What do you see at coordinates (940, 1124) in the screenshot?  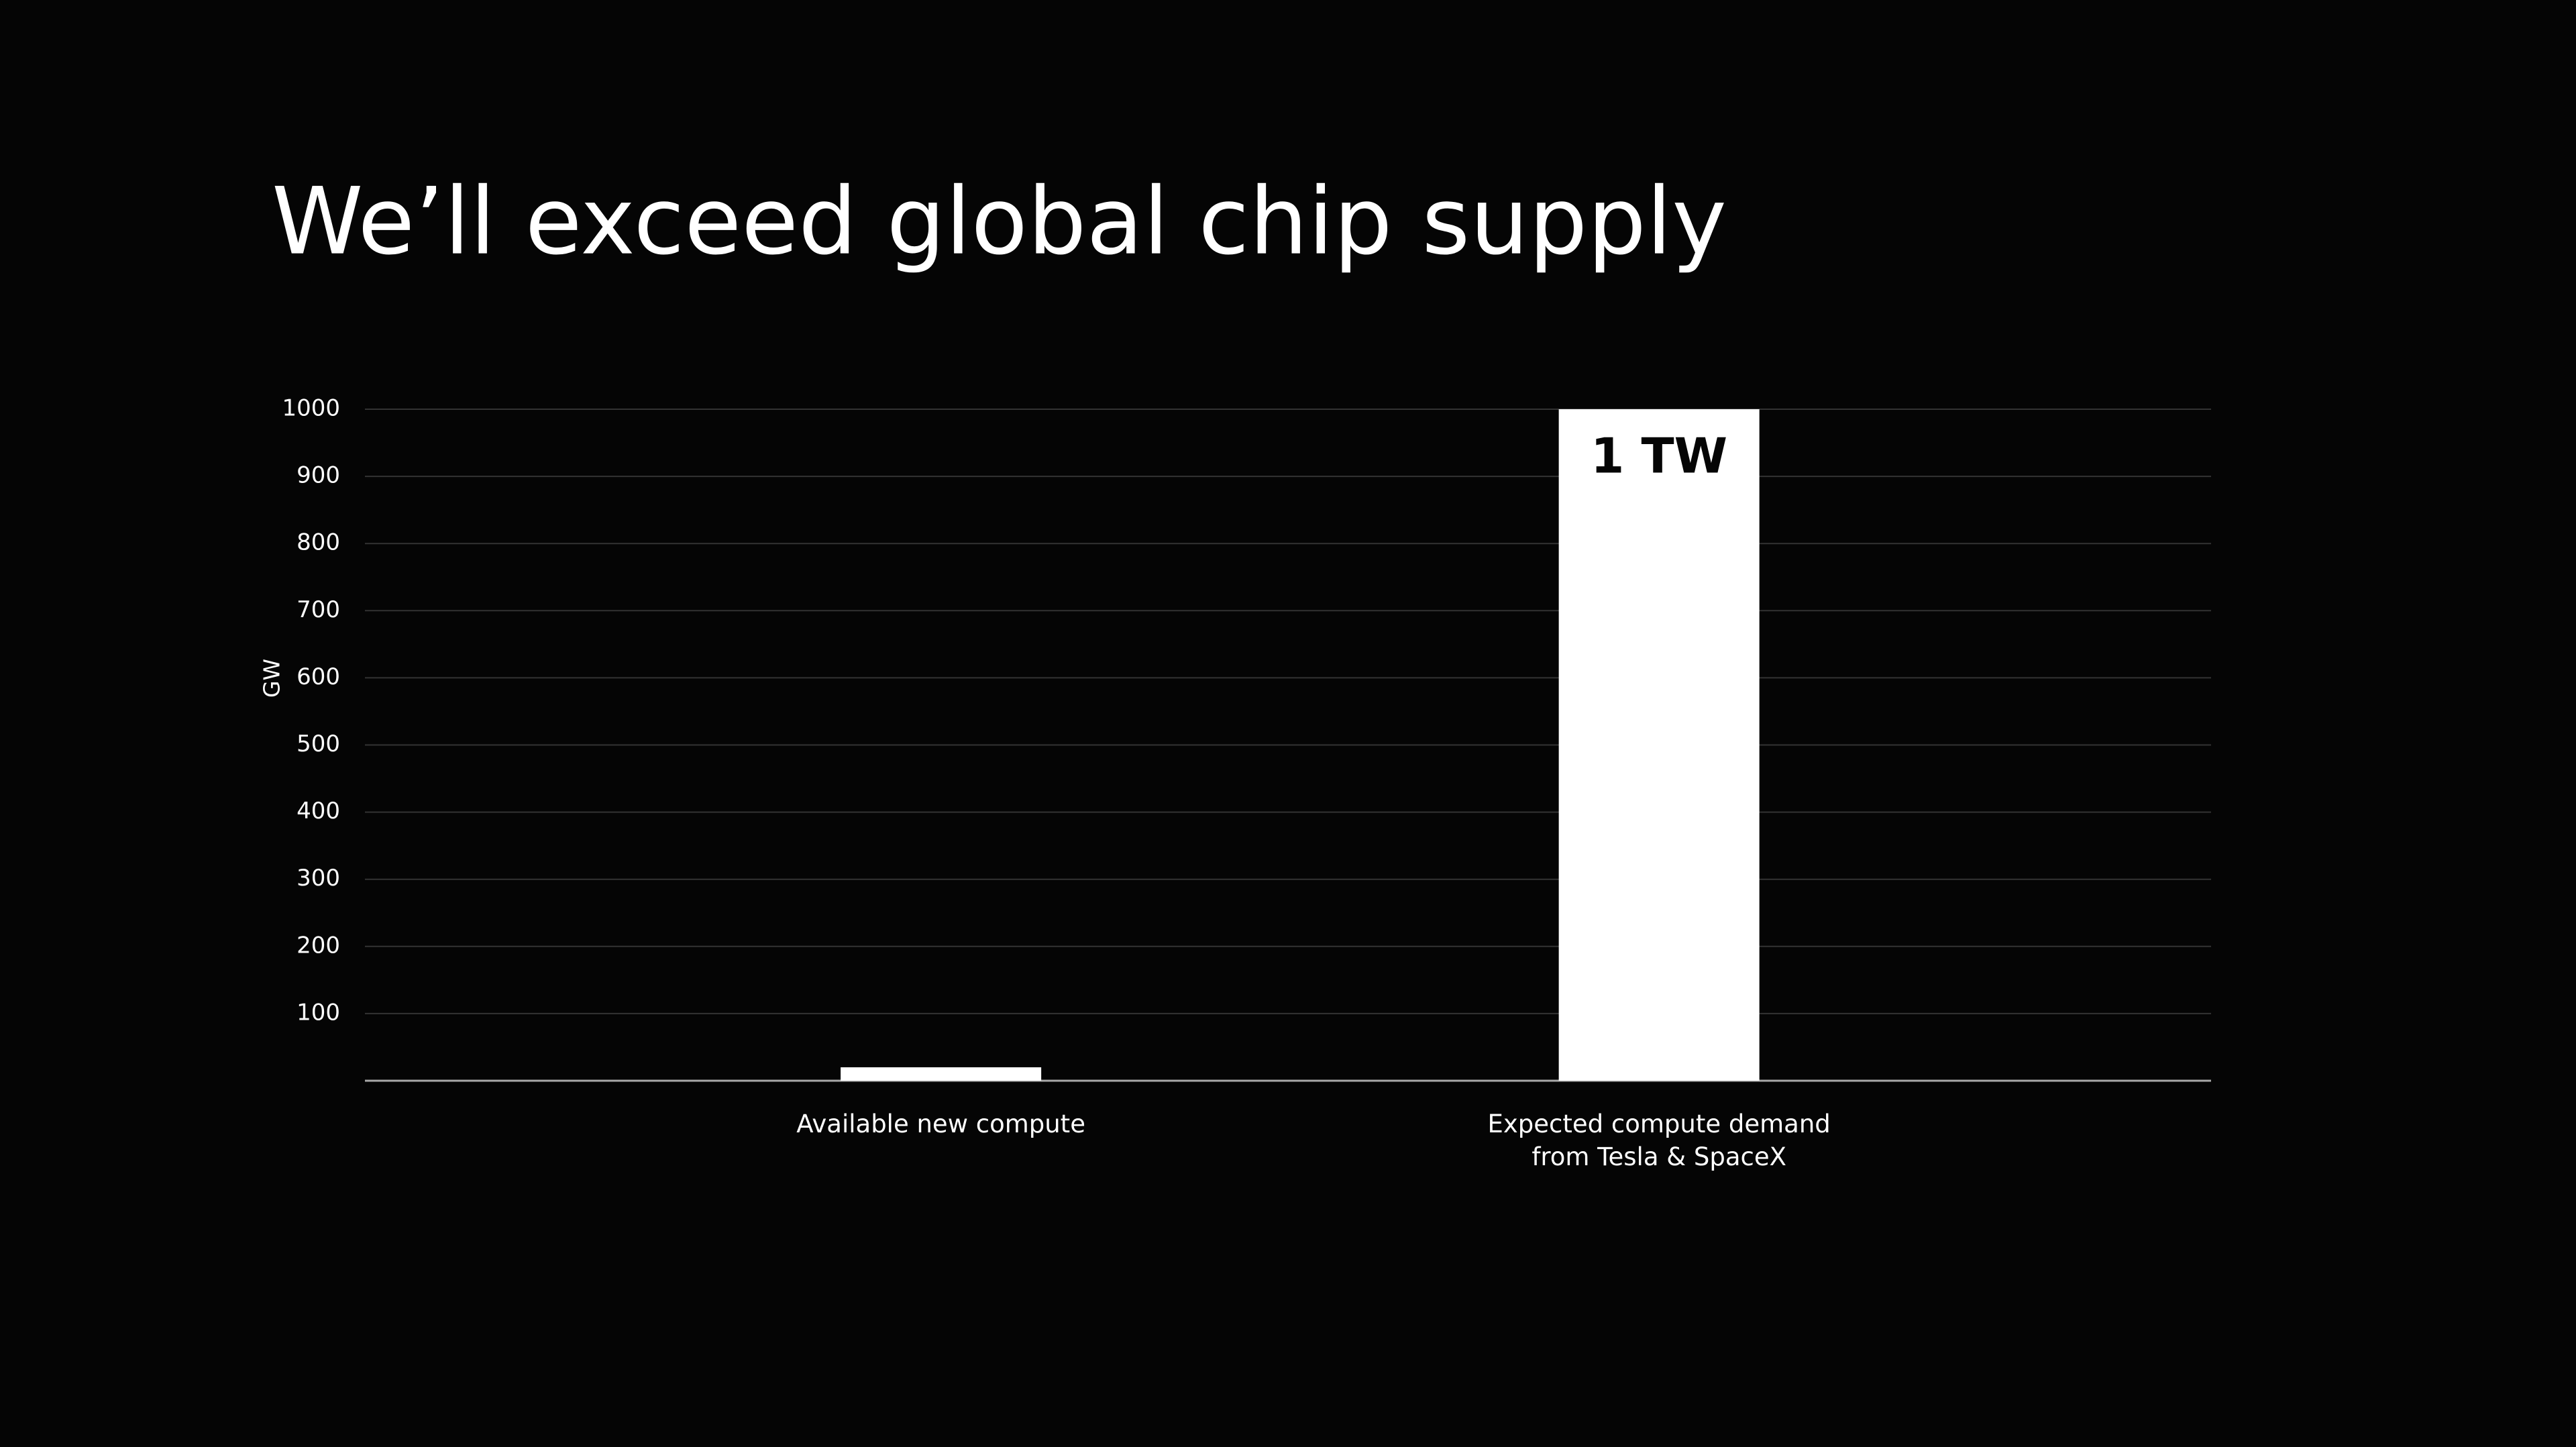 I see `x-tick-label: Available new compute` at bounding box center [940, 1124].